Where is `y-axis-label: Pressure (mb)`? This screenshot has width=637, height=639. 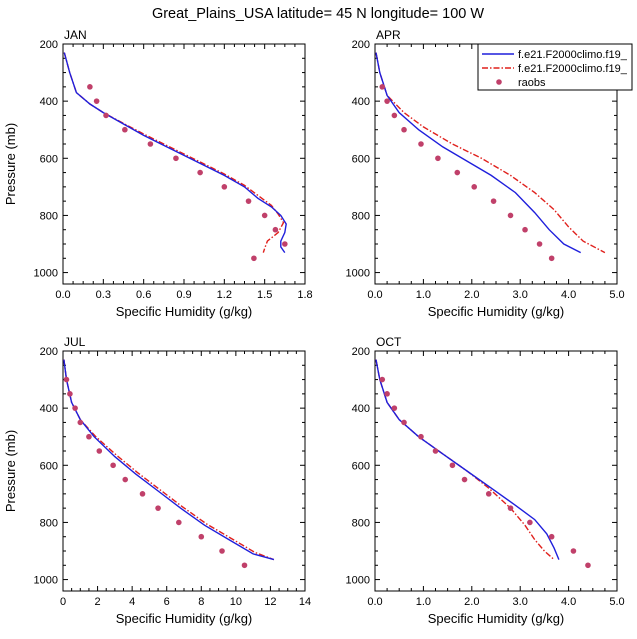 y-axis-label: Pressure (mb) is located at coordinates (10, 471).